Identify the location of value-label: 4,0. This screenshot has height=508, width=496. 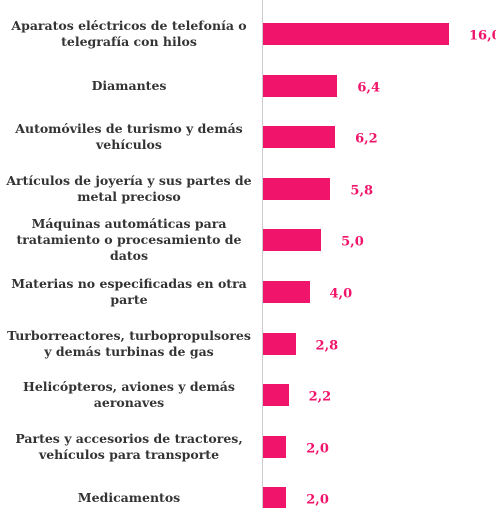
(341, 294).